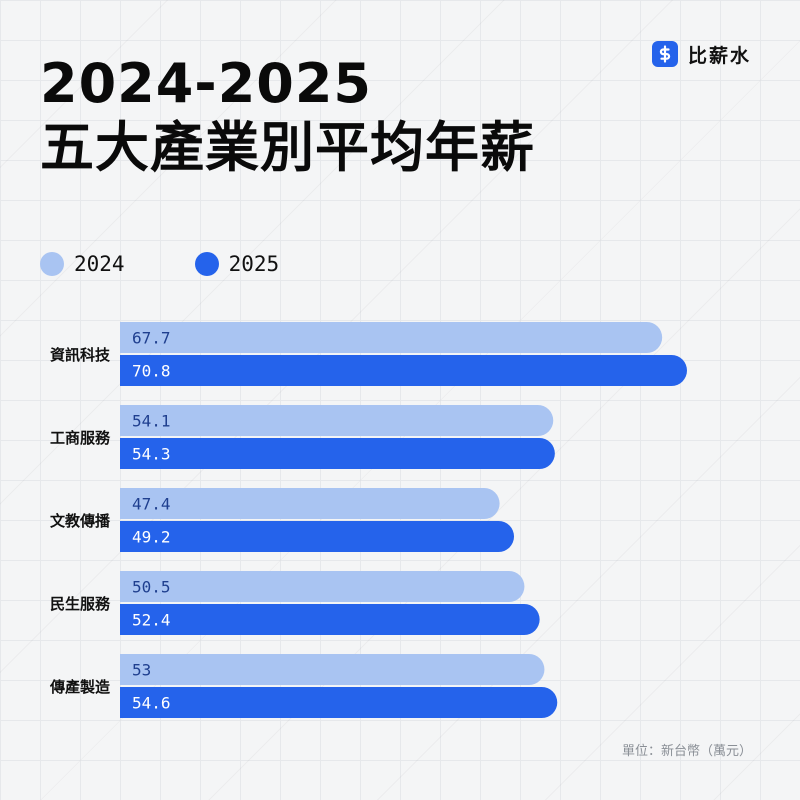 Image resolution: width=800 pixels, height=800 pixels. What do you see at coordinates (151, 454) in the screenshot?
I see `data-label: 54.3` at bounding box center [151, 454].